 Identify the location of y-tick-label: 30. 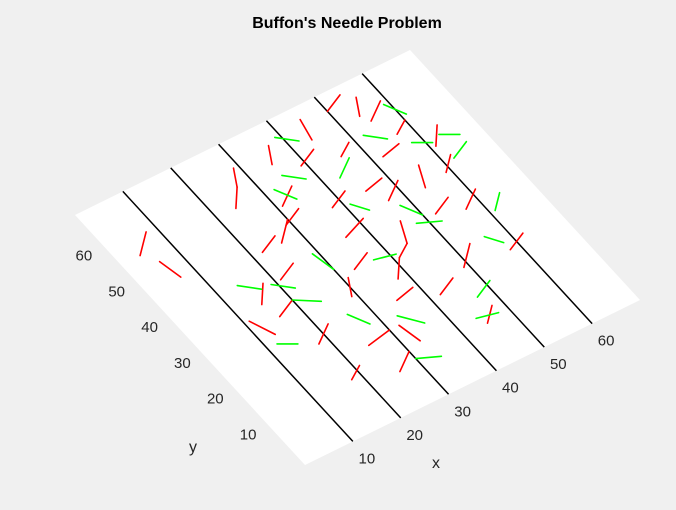
(182, 363).